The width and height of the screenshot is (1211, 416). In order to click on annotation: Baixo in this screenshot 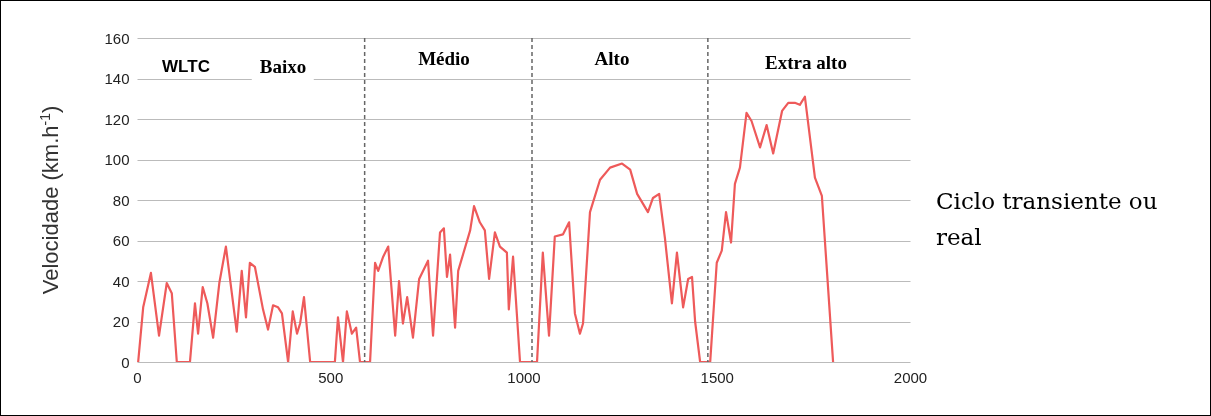, I will do `click(283, 67)`.